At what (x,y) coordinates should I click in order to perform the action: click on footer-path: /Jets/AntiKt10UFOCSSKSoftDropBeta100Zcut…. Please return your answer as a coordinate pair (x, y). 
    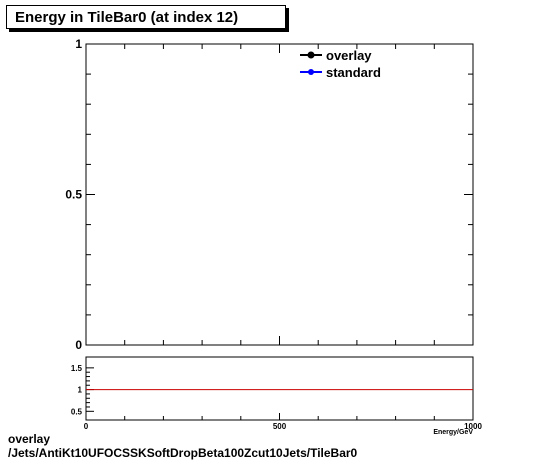
    Looking at the image, I should click on (183, 453).